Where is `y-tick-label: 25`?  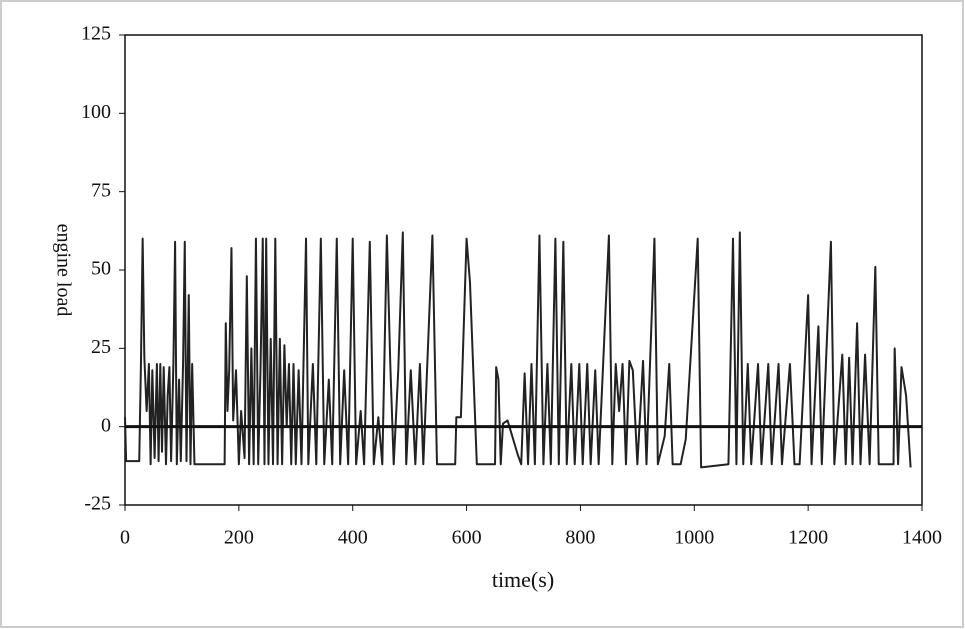 y-tick-label: 25 is located at coordinates (101, 347).